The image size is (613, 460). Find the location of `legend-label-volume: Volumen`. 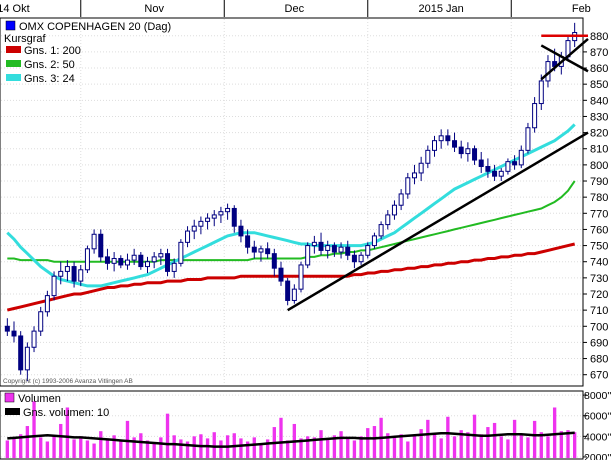

legend-label-volume: Volumen is located at coordinates (39, 399).